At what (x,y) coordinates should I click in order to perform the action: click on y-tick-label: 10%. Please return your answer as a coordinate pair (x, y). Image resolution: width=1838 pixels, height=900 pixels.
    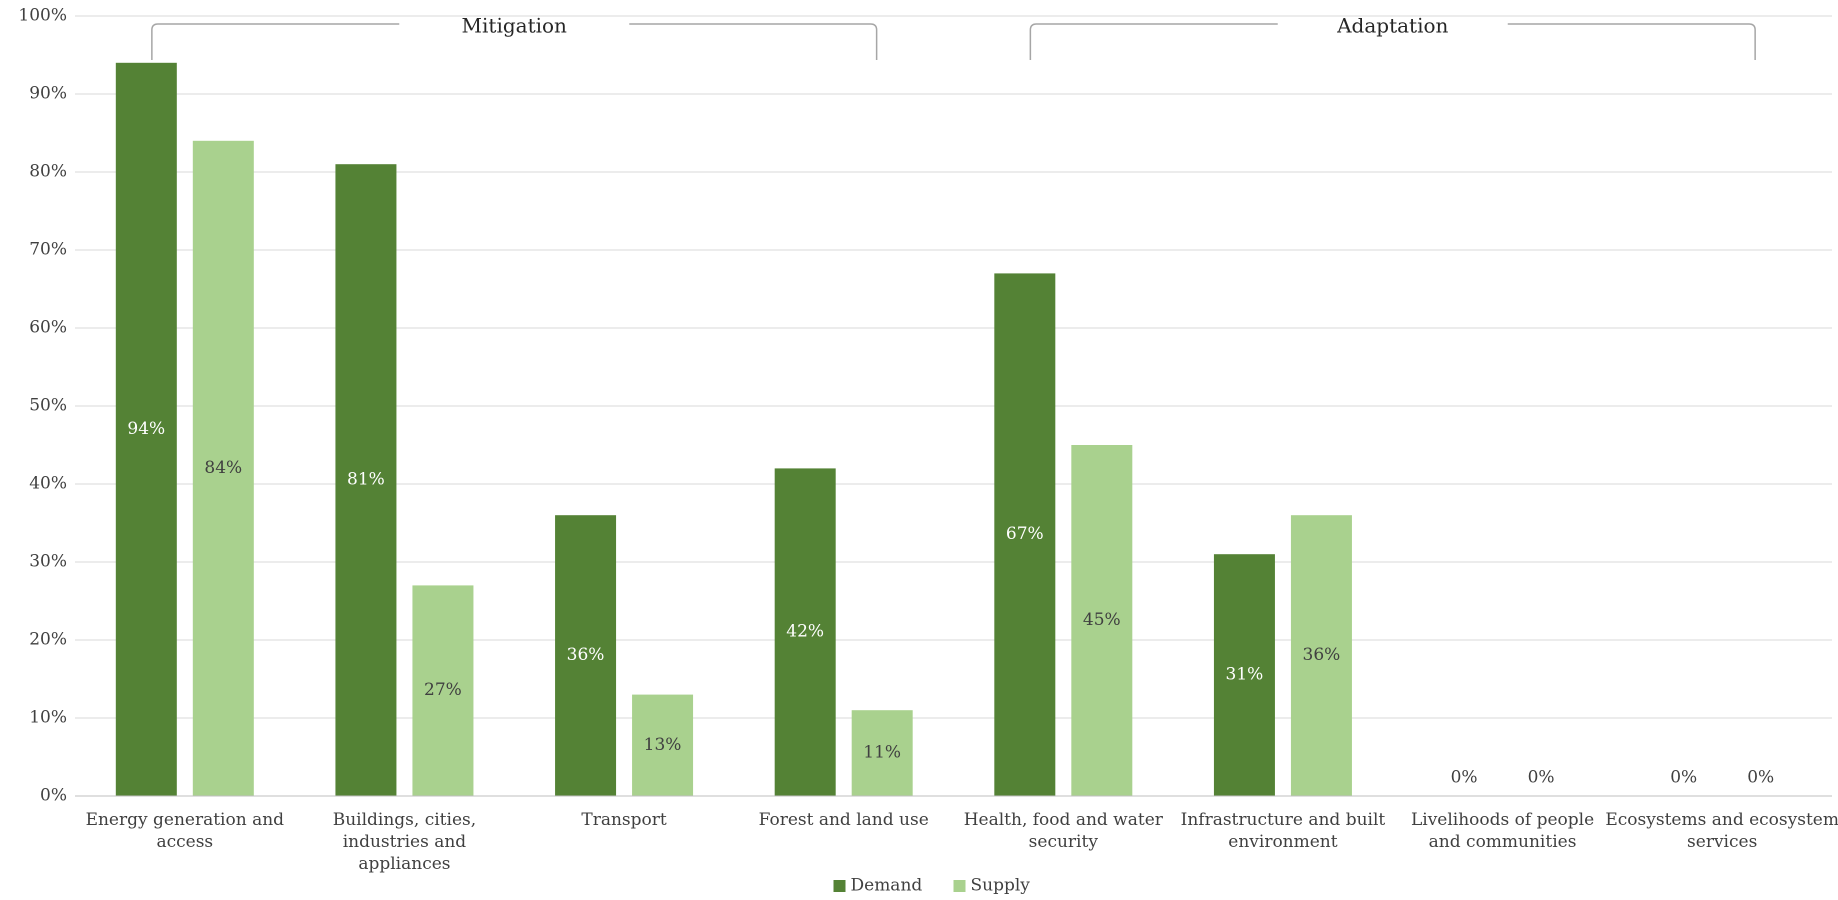
    Looking at the image, I should click on (48, 718).